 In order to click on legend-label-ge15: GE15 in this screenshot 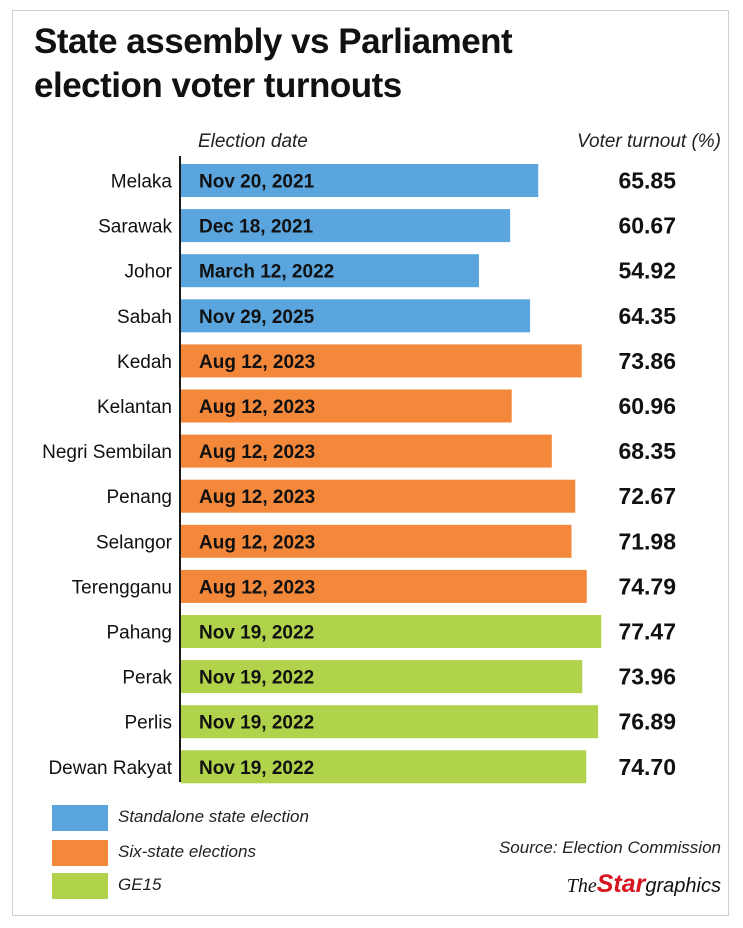, I will do `click(140, 884)`.